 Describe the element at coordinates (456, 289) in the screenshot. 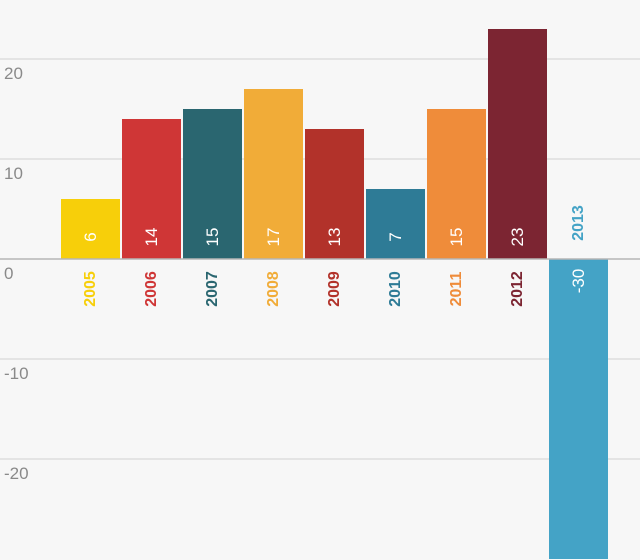

I see `category-label: 2011` at that location.